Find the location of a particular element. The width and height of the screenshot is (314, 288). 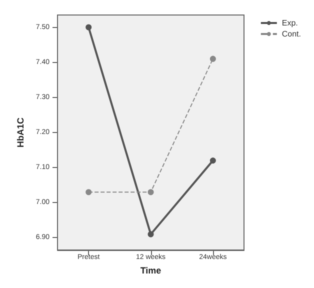

legend-label: Cont. is located at coordinates (292, 34).